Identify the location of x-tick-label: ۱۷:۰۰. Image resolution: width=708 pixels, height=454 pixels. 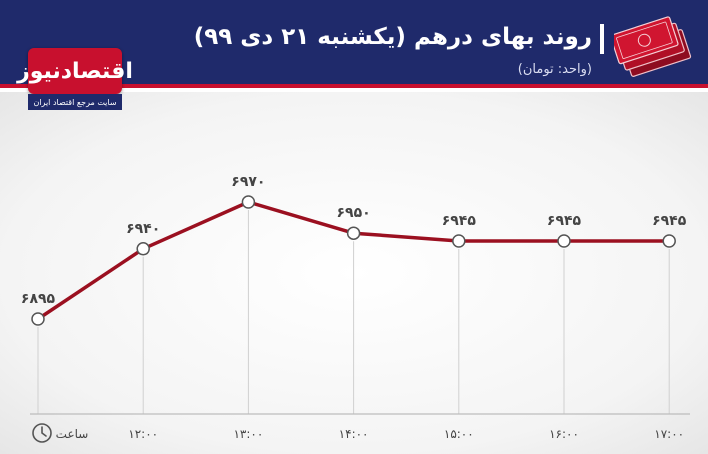
(669, 434).